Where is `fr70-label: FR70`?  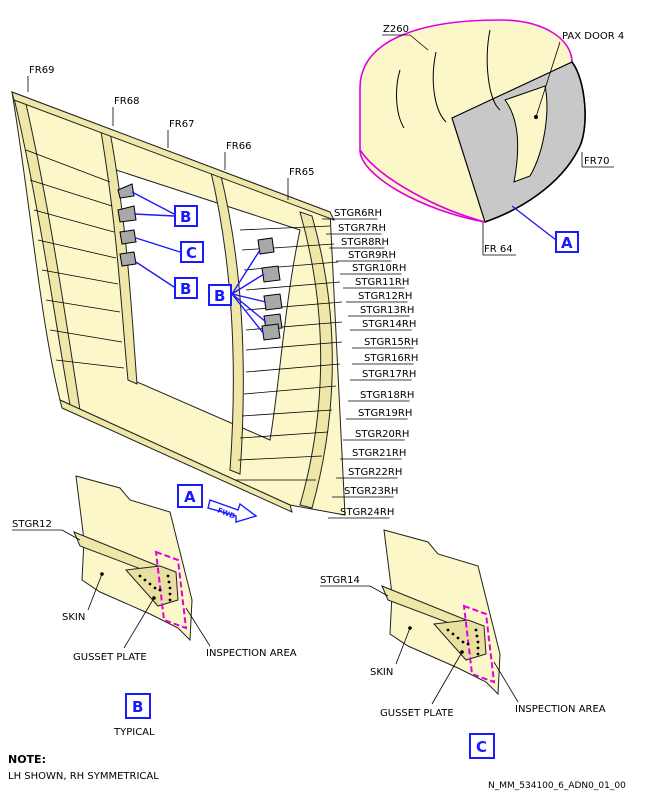 fr70-label: FR70 is located at coordinates (596, 161).